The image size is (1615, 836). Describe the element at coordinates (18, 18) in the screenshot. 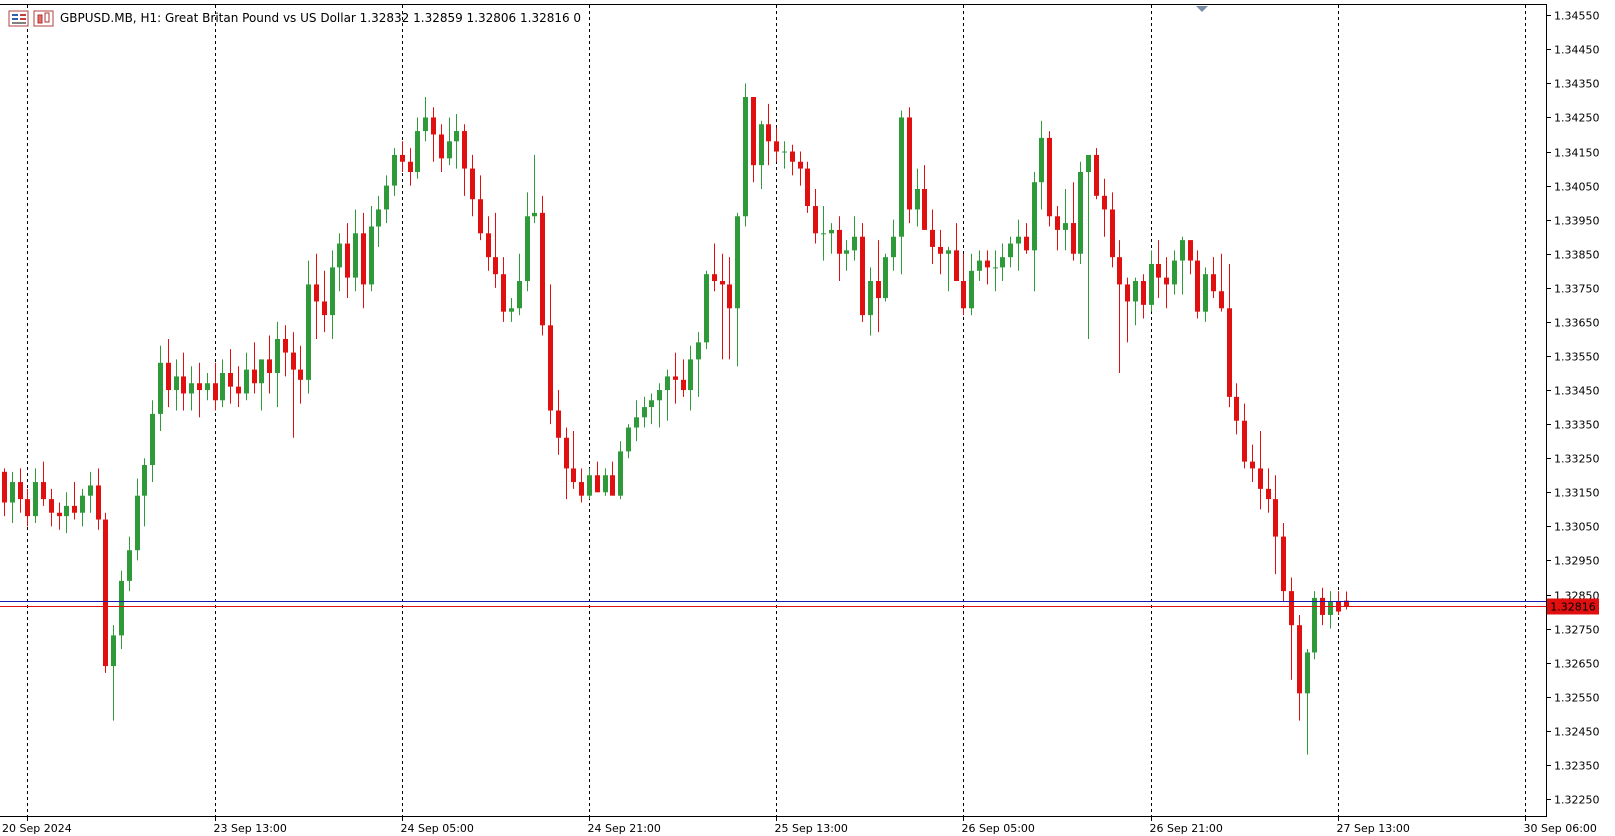

I see `chart-menu-icon` at that location.